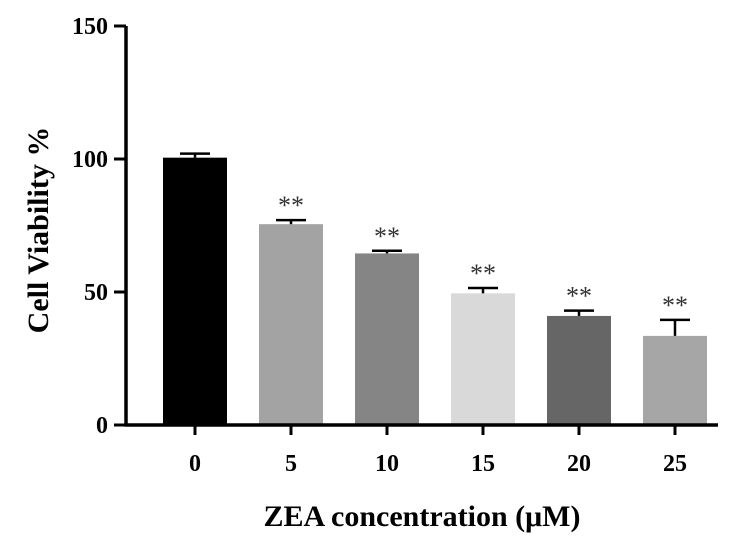 Image resolution: width=746 pixels, height=543 pixels. I want to click on y-tick-label: 100, so click(90, 160).